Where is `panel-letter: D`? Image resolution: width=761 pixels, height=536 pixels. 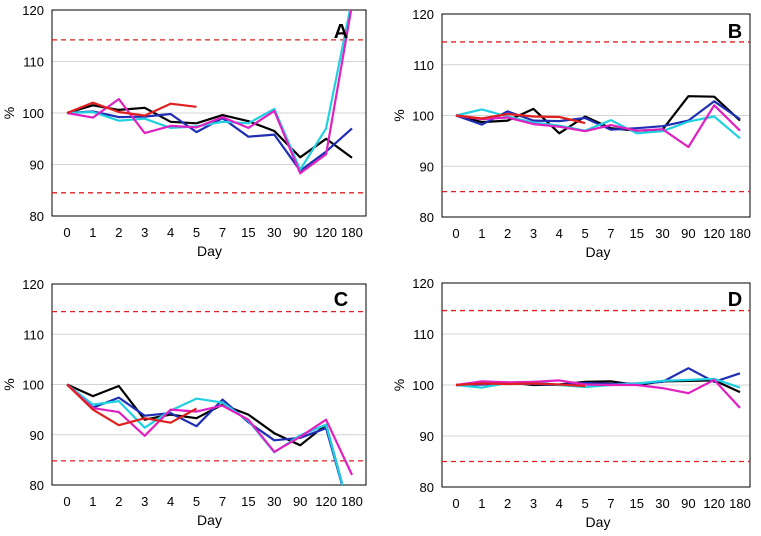 panel-letter: D is located at coordinates (735, 300).